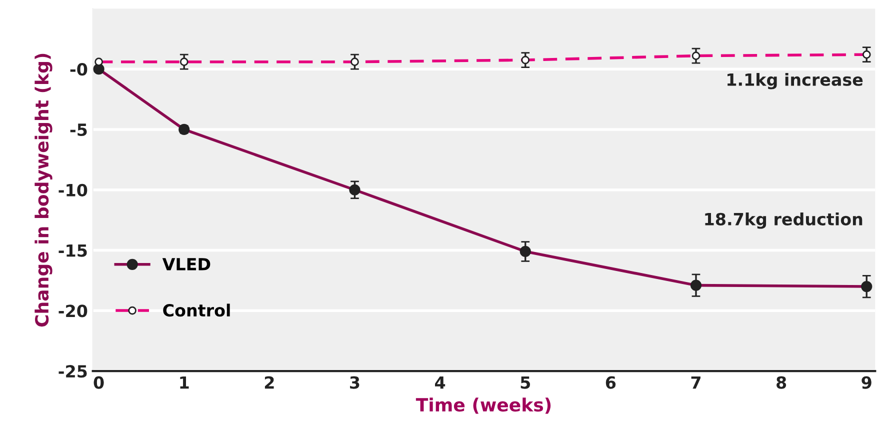 The image size is (884, 434). I want to click on y-tick-label: -5, so click(78, 130).